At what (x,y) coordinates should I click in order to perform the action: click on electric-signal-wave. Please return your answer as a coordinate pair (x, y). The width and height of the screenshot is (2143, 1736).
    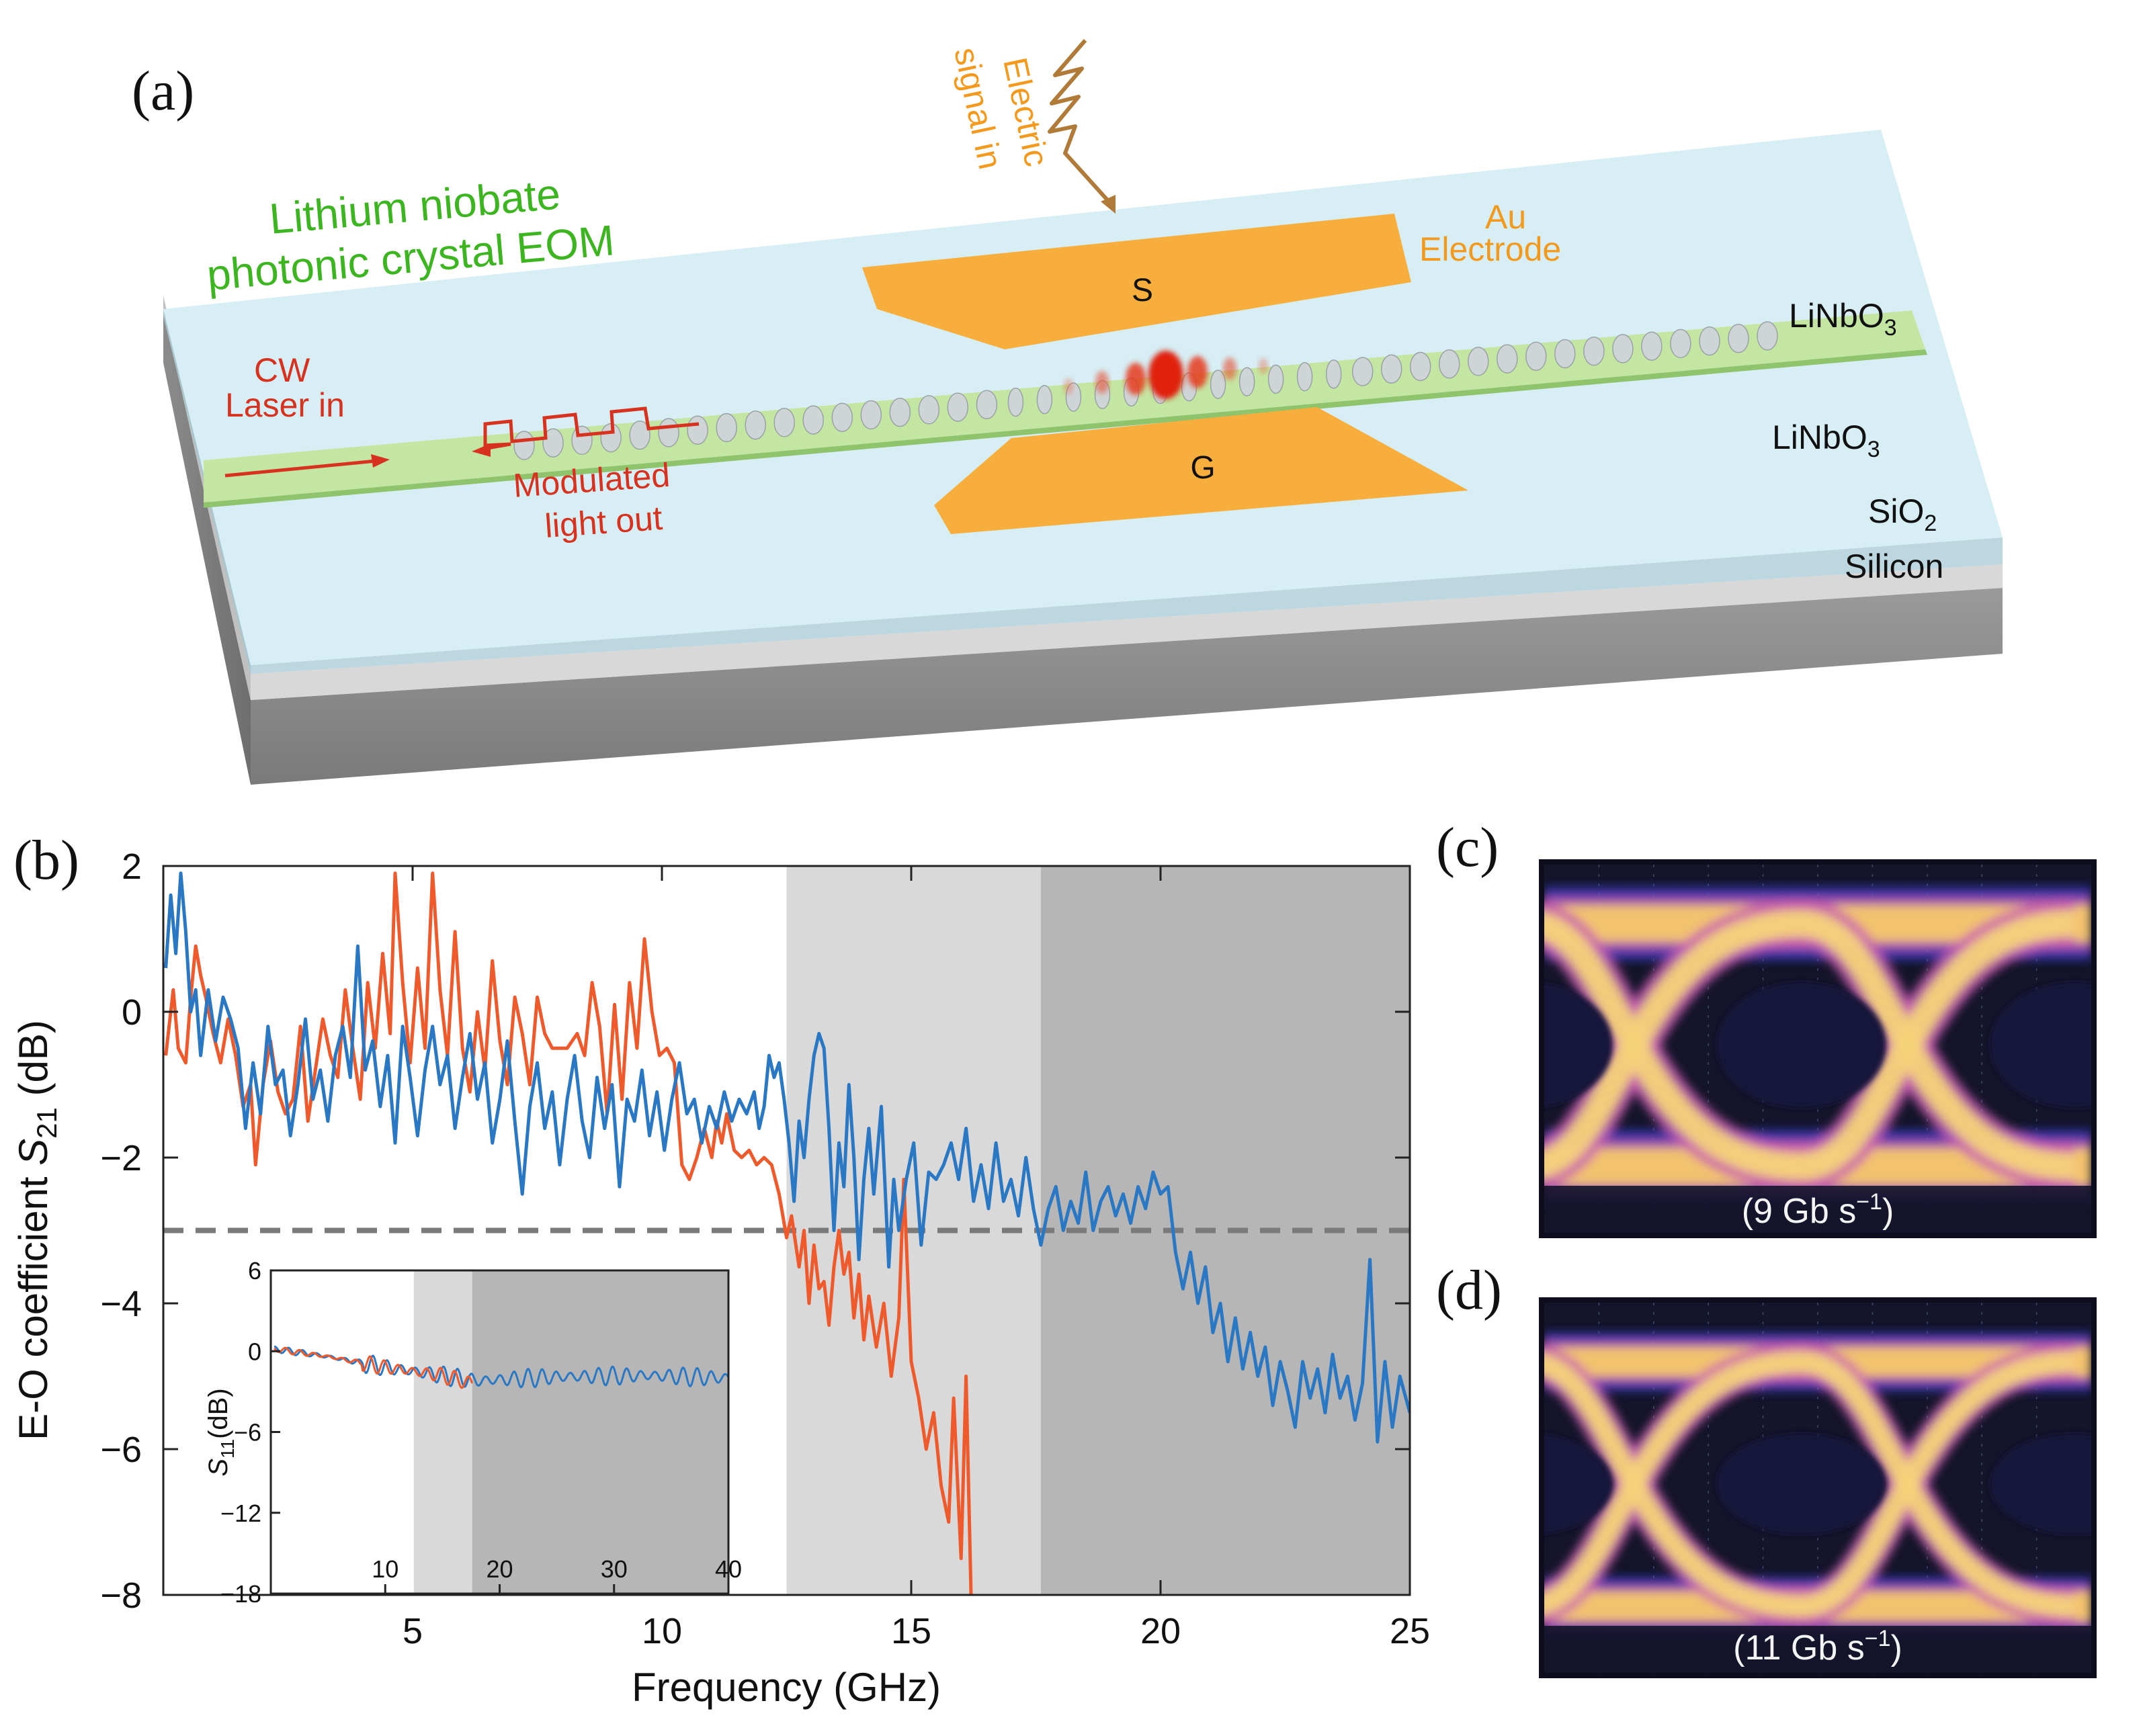
    Looking at the image, I should click on (1079, 122).